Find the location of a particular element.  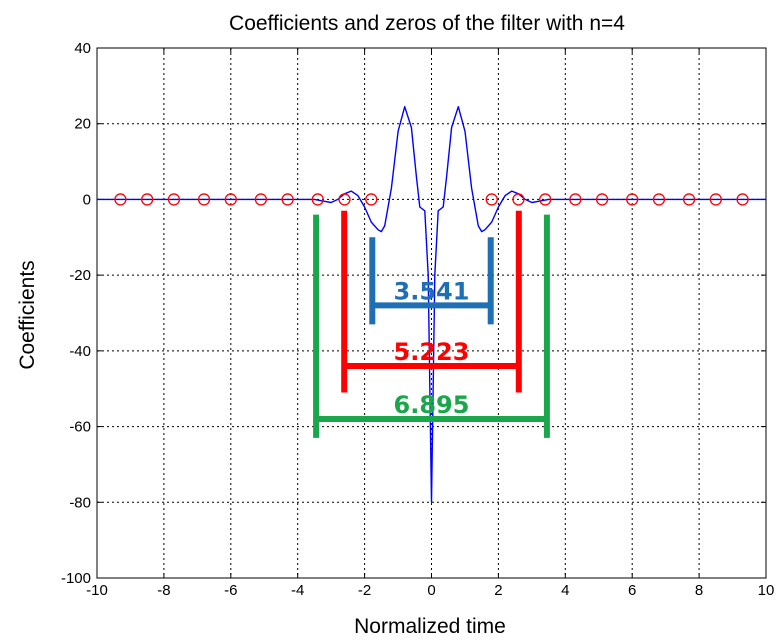

x-tick-label: 2 is located at coordinates (498, 590).